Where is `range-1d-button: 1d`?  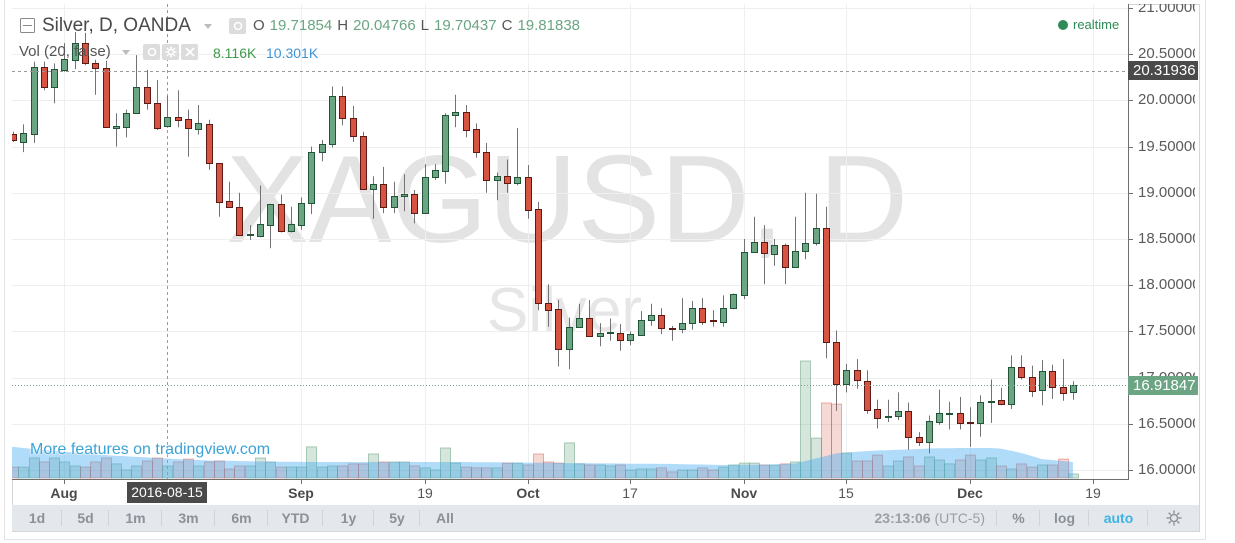 range-1d-button: 1d is located at coordinates (37, 518).